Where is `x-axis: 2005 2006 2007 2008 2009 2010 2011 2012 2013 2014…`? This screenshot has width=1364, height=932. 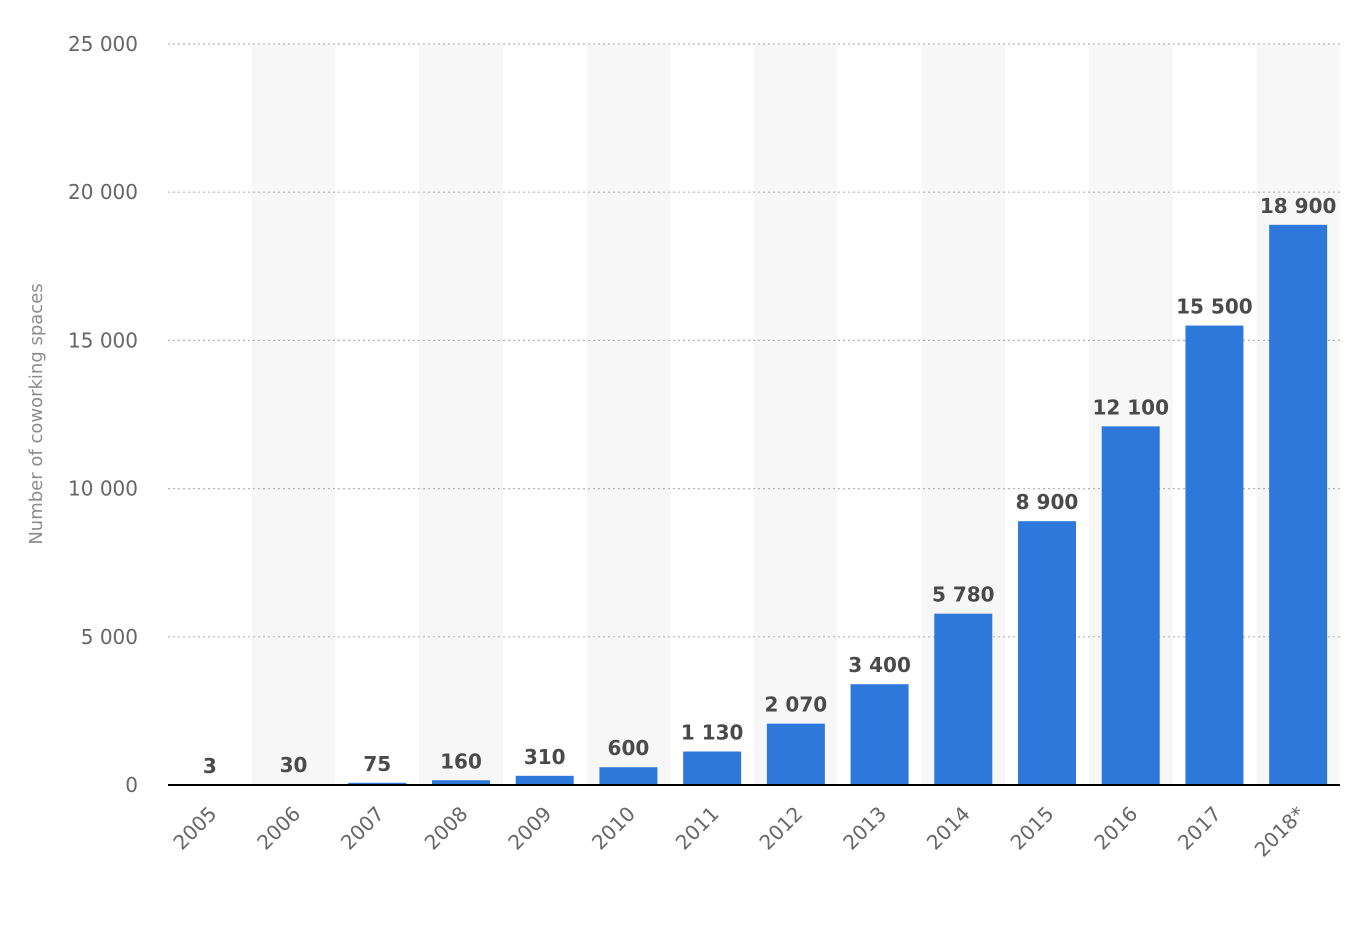 x-axis: 2005 2006 2007 2008 2009 2010 2011 2012 2013 2014… is located at coordinates (754, 823).